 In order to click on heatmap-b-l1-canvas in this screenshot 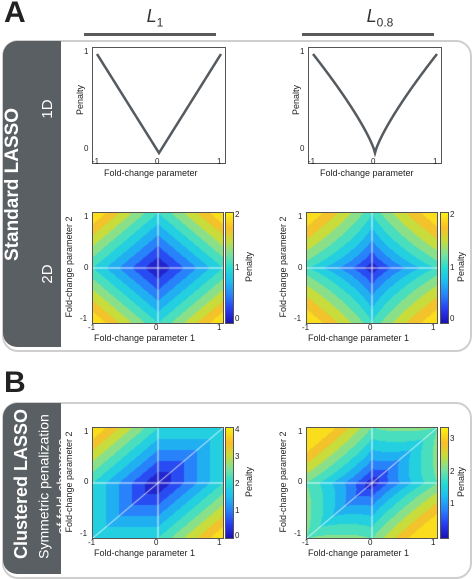, I will do `click(158, 483)`.